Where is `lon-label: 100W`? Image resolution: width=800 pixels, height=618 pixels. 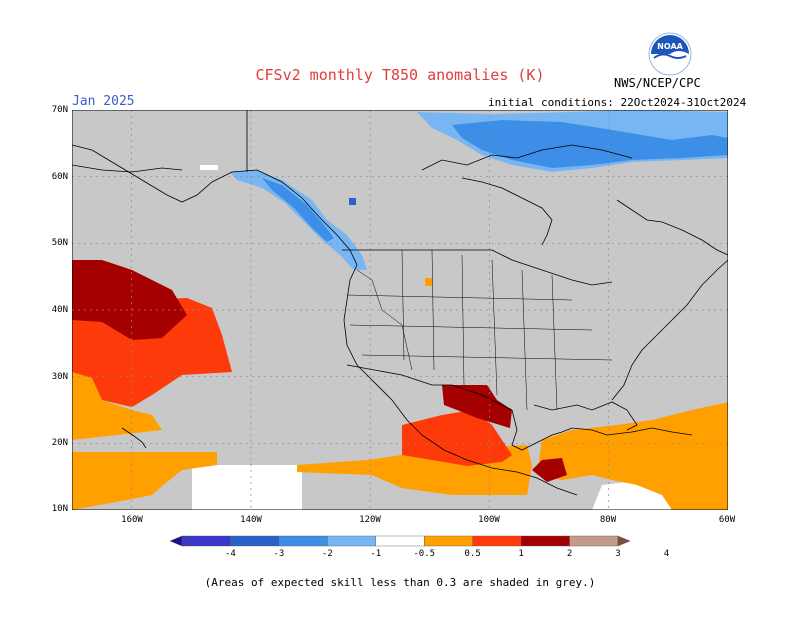 lon-label: 100W is located at coordinates (489, 520).